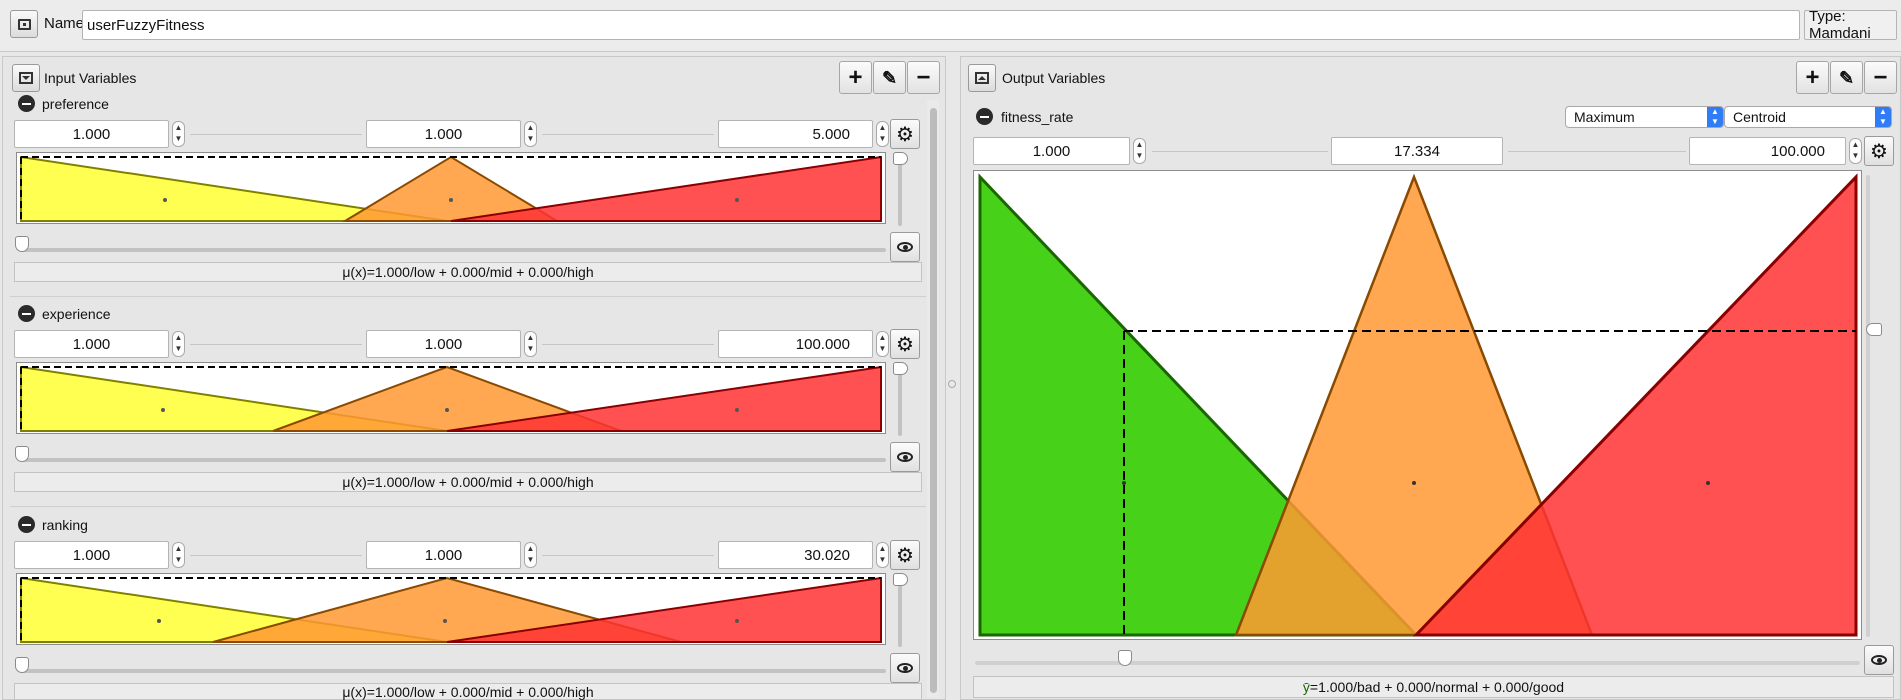 The height and width of the screenshot is (700, 1901). Describe the element at coordinates (1306, 687) in the screenshot. I see `result-symbol: ȳ` at that location.